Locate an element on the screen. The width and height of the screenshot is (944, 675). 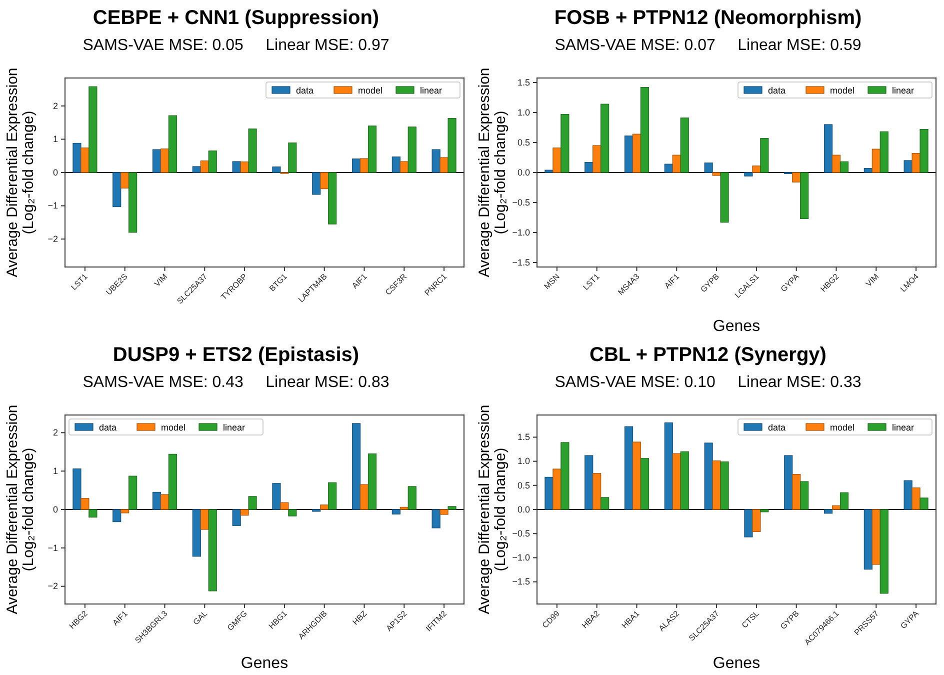
chart-title: CBL + PTPN12 (Synergy) is located at coordinates (708, 355).